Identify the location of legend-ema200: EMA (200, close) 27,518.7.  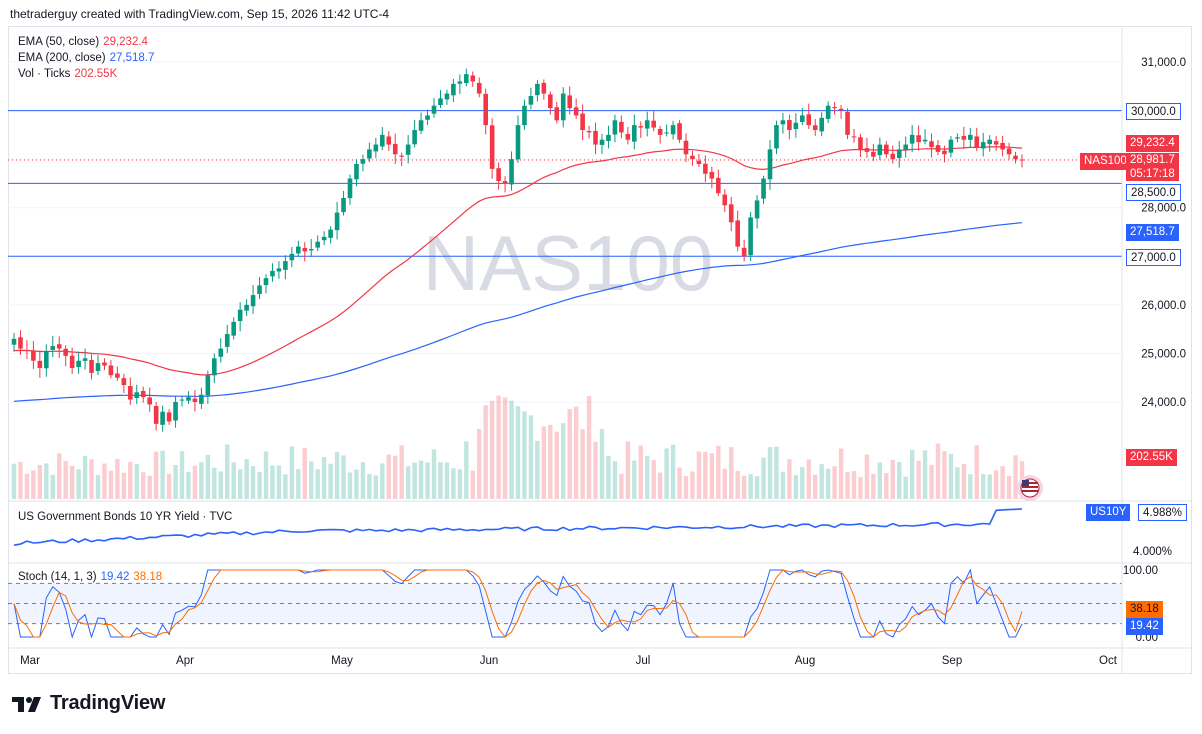
(86, 58).